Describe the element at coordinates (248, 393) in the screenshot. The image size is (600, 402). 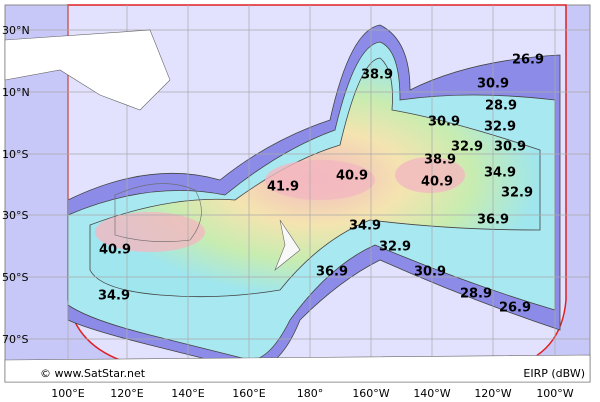
I see `lon-label: 160°E` at that location.